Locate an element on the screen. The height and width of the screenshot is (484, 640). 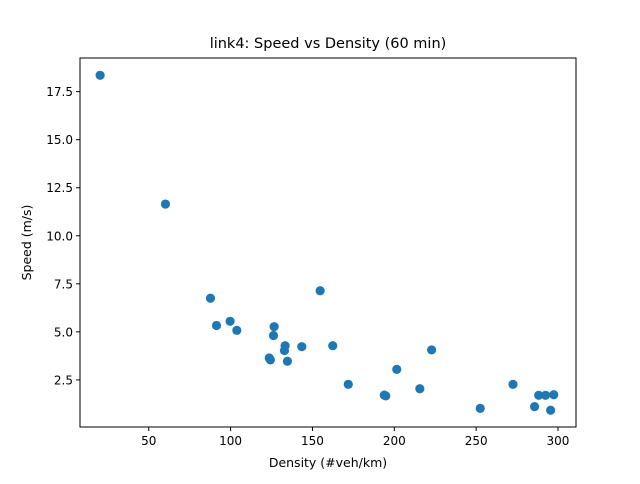
chart-title: link4: Speed vs Density (60 min) is located at coordinates (328, 44).